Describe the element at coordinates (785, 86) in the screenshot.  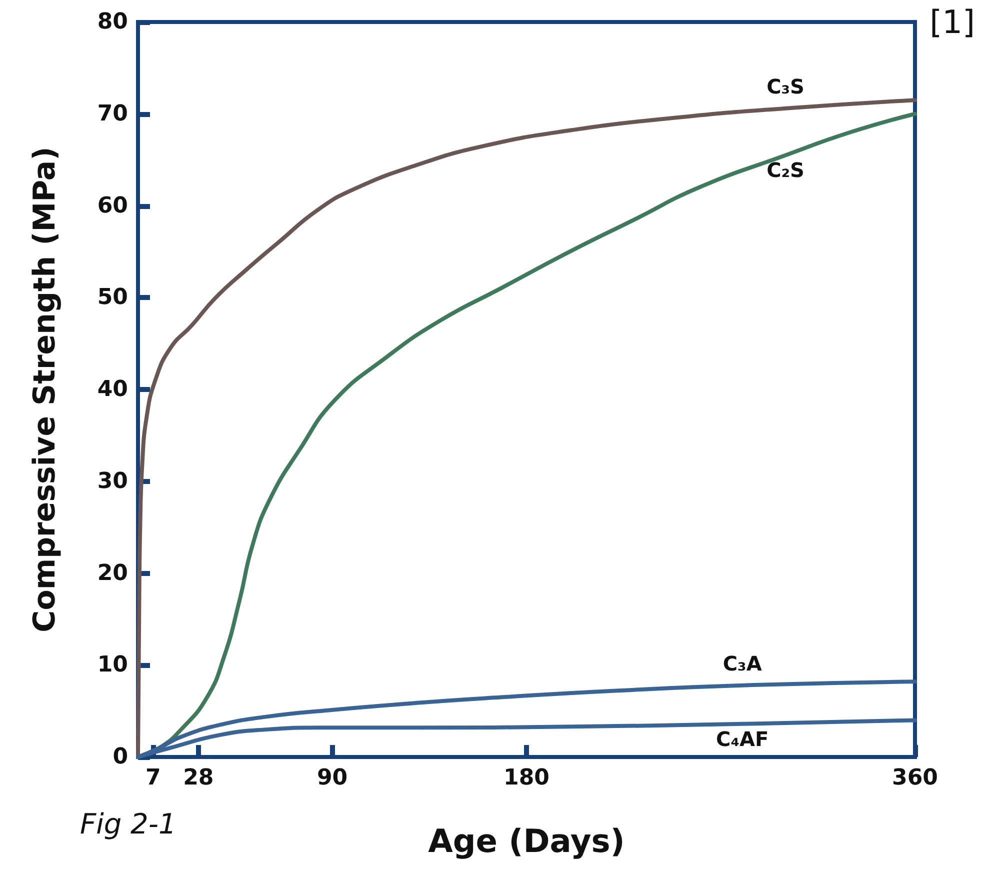
I see `series-label: C₃S` at that location.